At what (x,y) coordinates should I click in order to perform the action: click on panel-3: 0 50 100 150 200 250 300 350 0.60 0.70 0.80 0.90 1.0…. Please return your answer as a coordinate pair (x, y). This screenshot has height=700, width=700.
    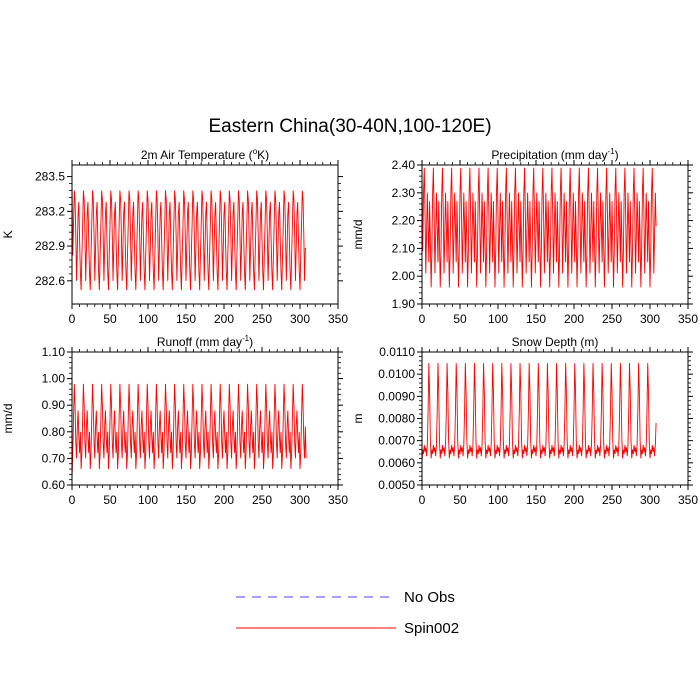
    Looking at the image, I should click on (174, 420).